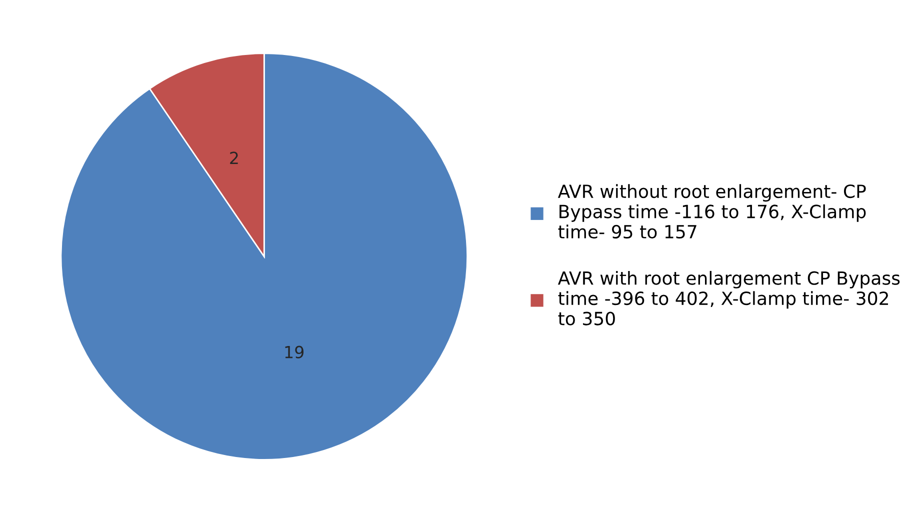 This screenshot has height=513, width=903. Describe the element at coordinates (729, 298) in the screenshot. I see `legend-label: AVR with root enlargement CP Bypass time -396 to 402, X-Clamp time- 302 to 350` at that location.